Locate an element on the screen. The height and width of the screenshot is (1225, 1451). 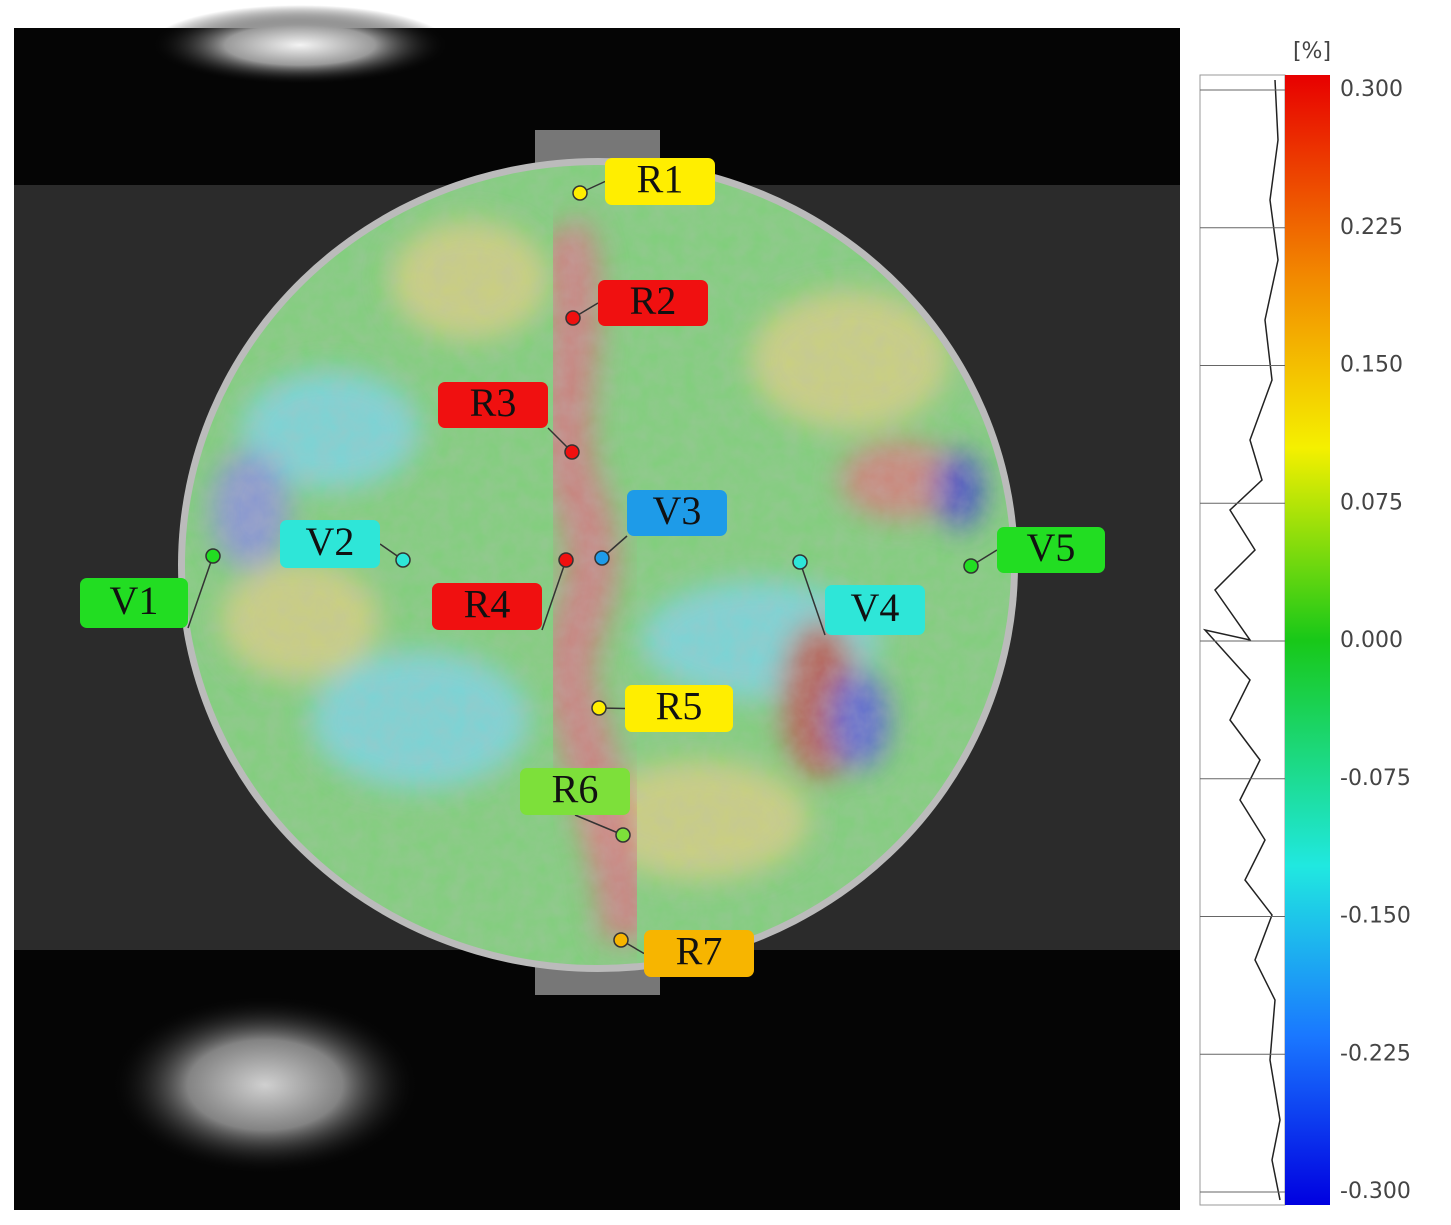
tick-label: 0.150 is located at coordinates (1371, 365).